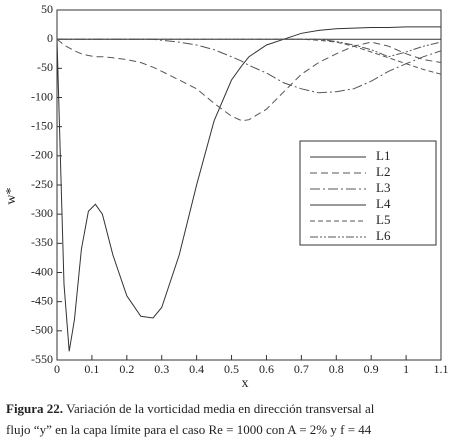 The image size is (451, 442). What do you see at coordinates (42, 213) in the screenshot?
I see `y-tick-label: -300` at bounding box center [42, 213].